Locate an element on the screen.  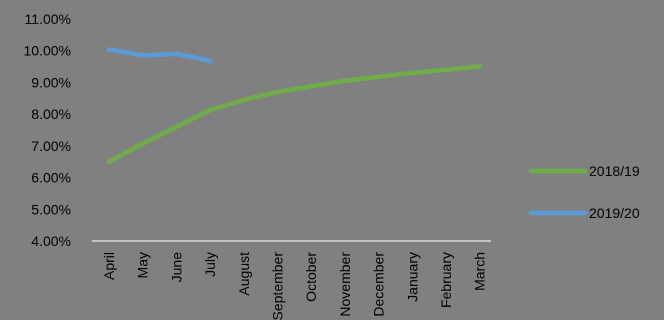
y-tick-label: 5.00% is located at coordinates (51, 209).